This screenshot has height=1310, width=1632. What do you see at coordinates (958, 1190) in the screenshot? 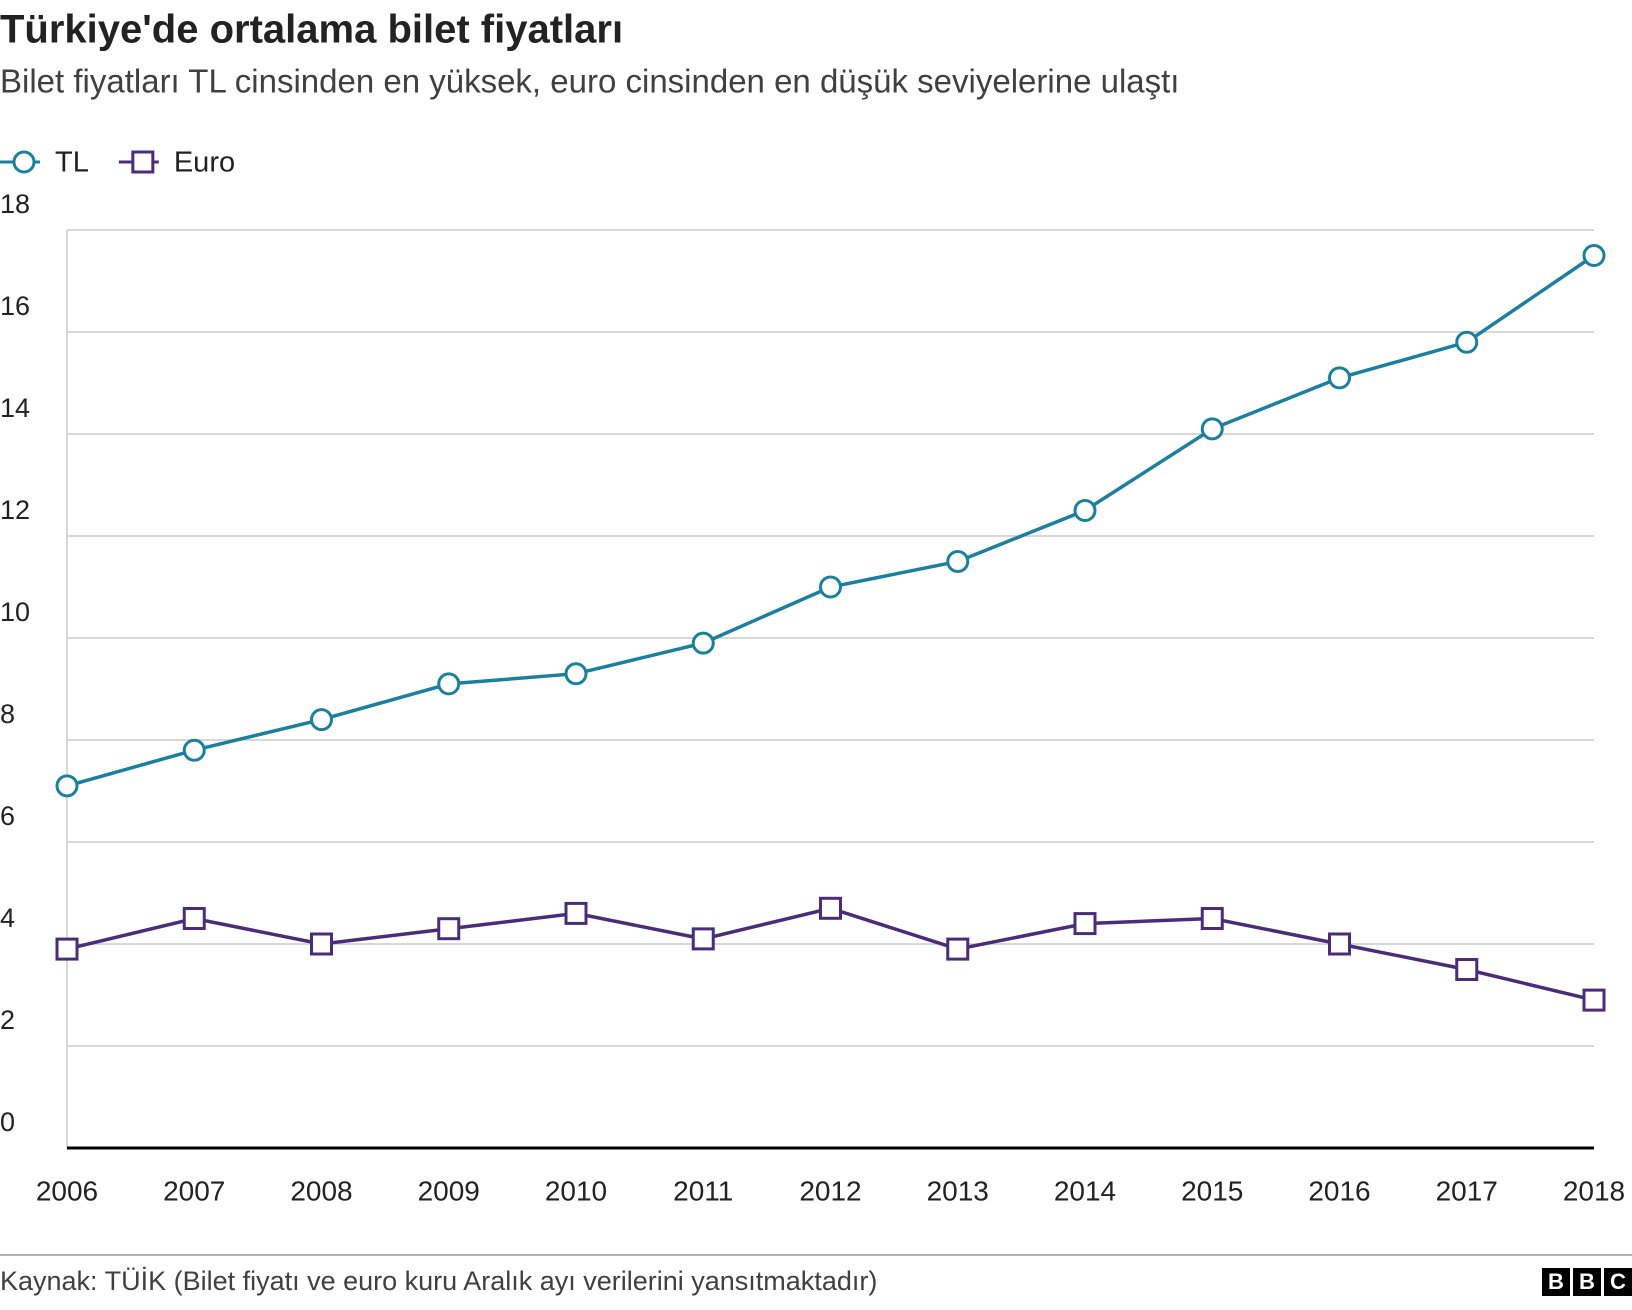
I see `x-tick-label: 2013` at bounding box center [958, 1190].